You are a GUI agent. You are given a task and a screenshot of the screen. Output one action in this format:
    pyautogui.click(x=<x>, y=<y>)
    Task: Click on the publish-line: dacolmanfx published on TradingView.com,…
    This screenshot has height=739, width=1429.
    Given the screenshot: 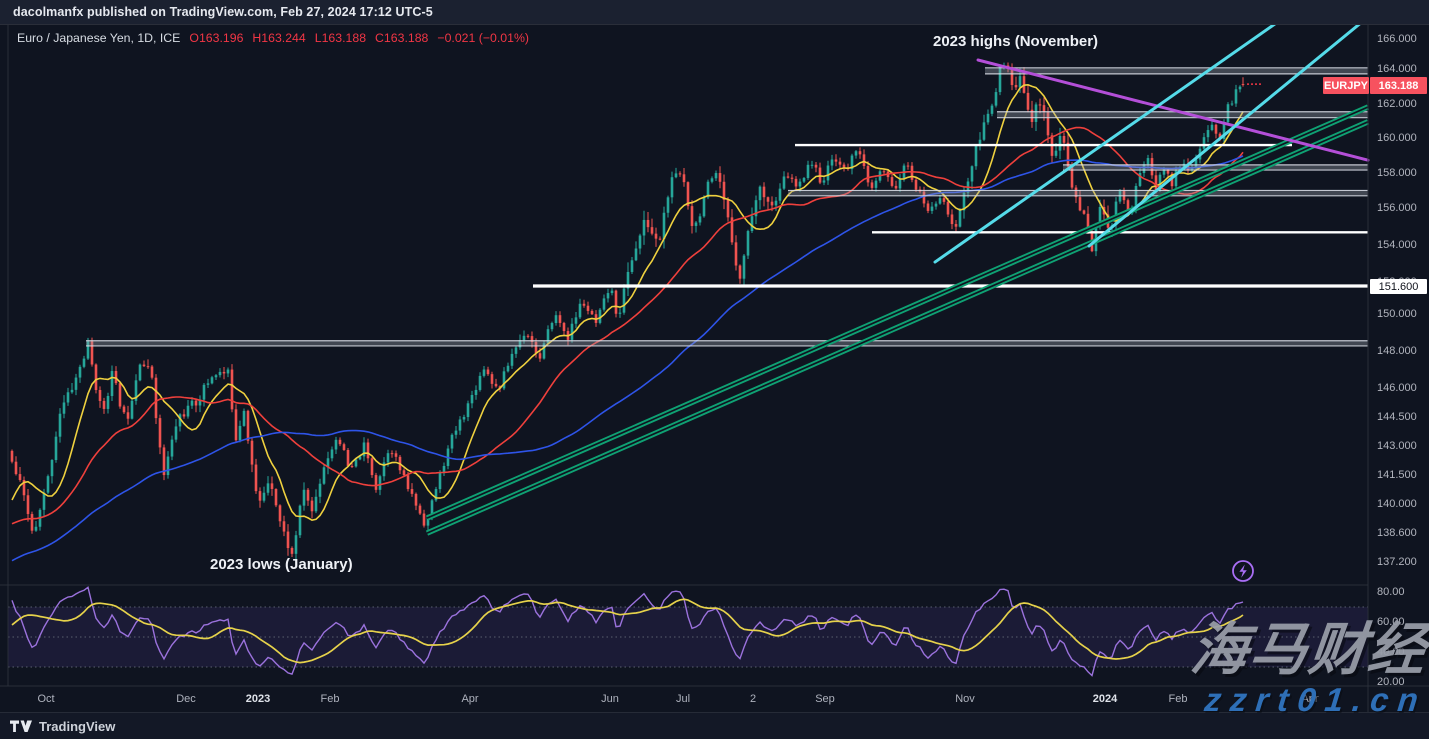 What is the action you would take?
    pyautogui.click(x=223, y=12)
    